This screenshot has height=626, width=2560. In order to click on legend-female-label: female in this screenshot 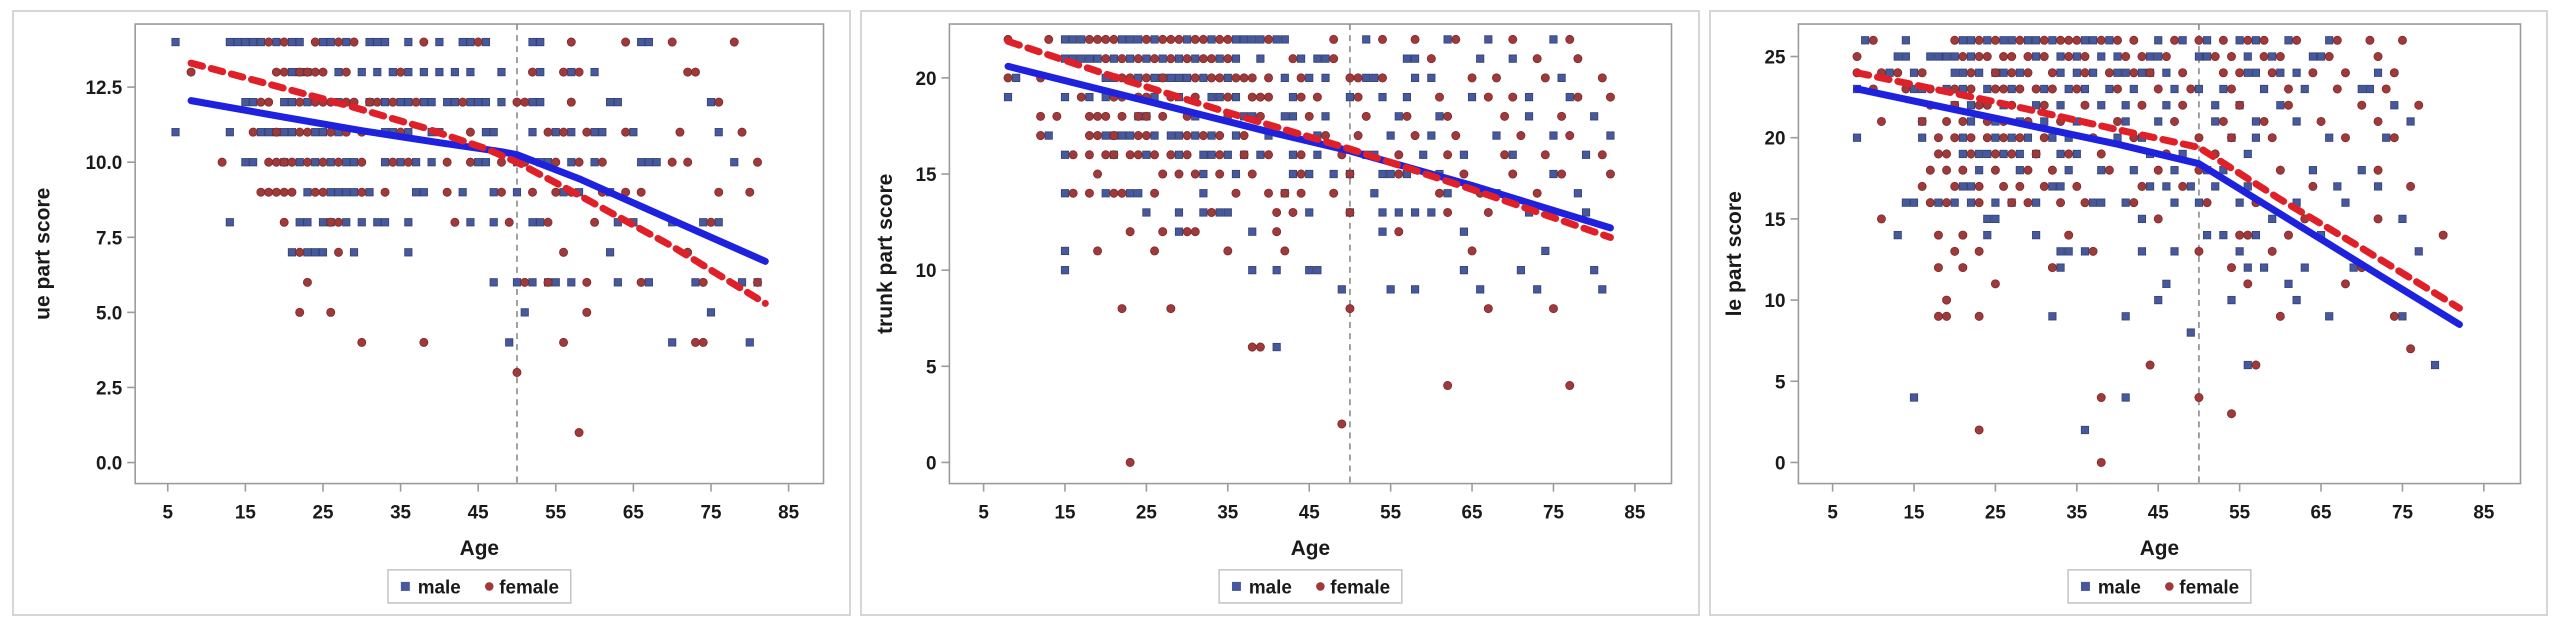, I will do `click(2209, 587)`.